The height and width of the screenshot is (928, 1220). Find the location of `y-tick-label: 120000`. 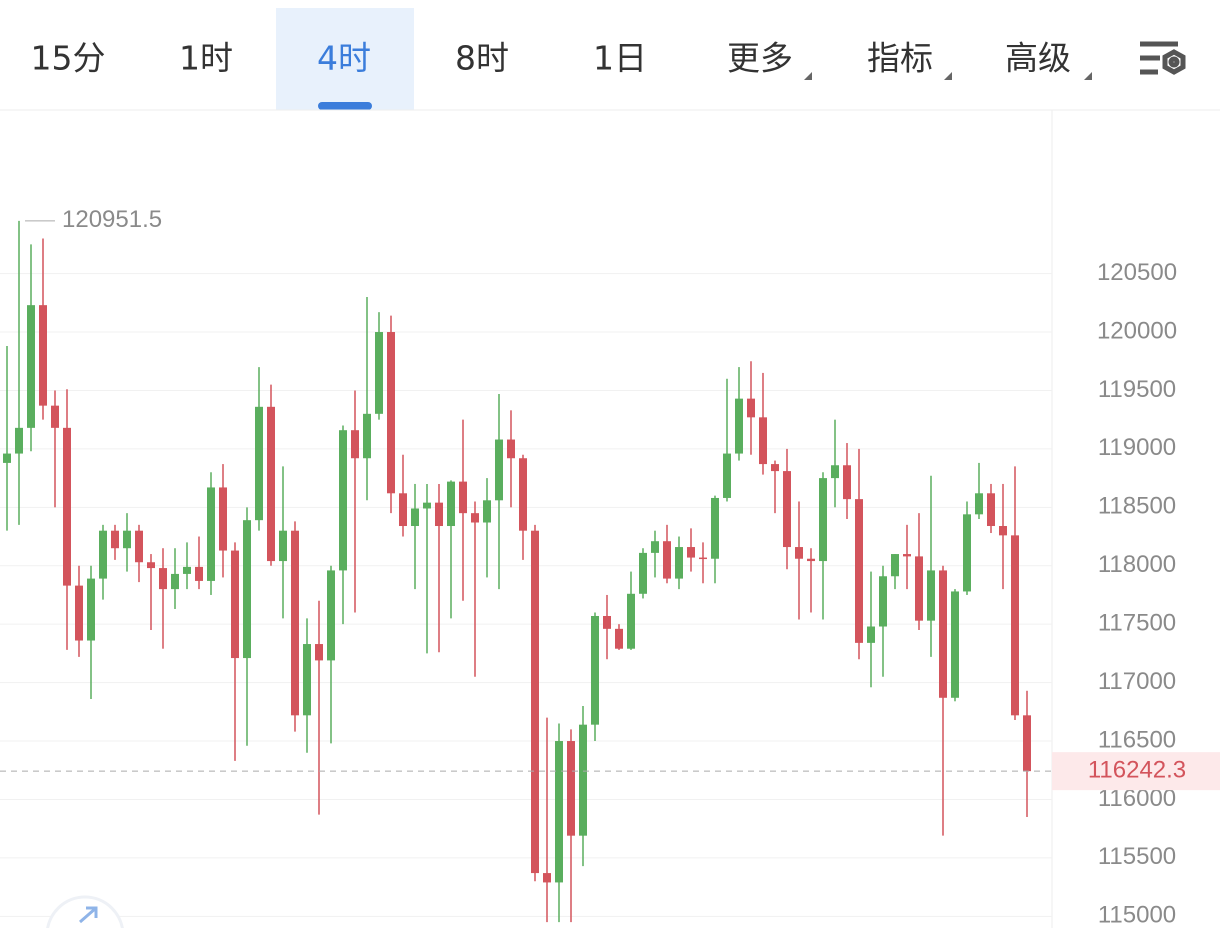

y-tick-label: 120000 is located at coordinates (1137, 330).